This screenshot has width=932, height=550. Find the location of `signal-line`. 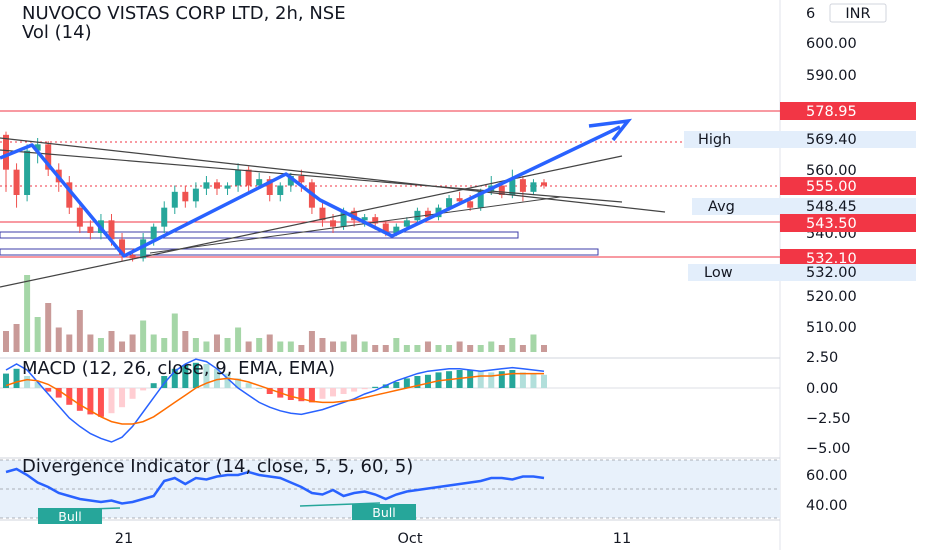

signal-line is located at coordinates (274, 398).